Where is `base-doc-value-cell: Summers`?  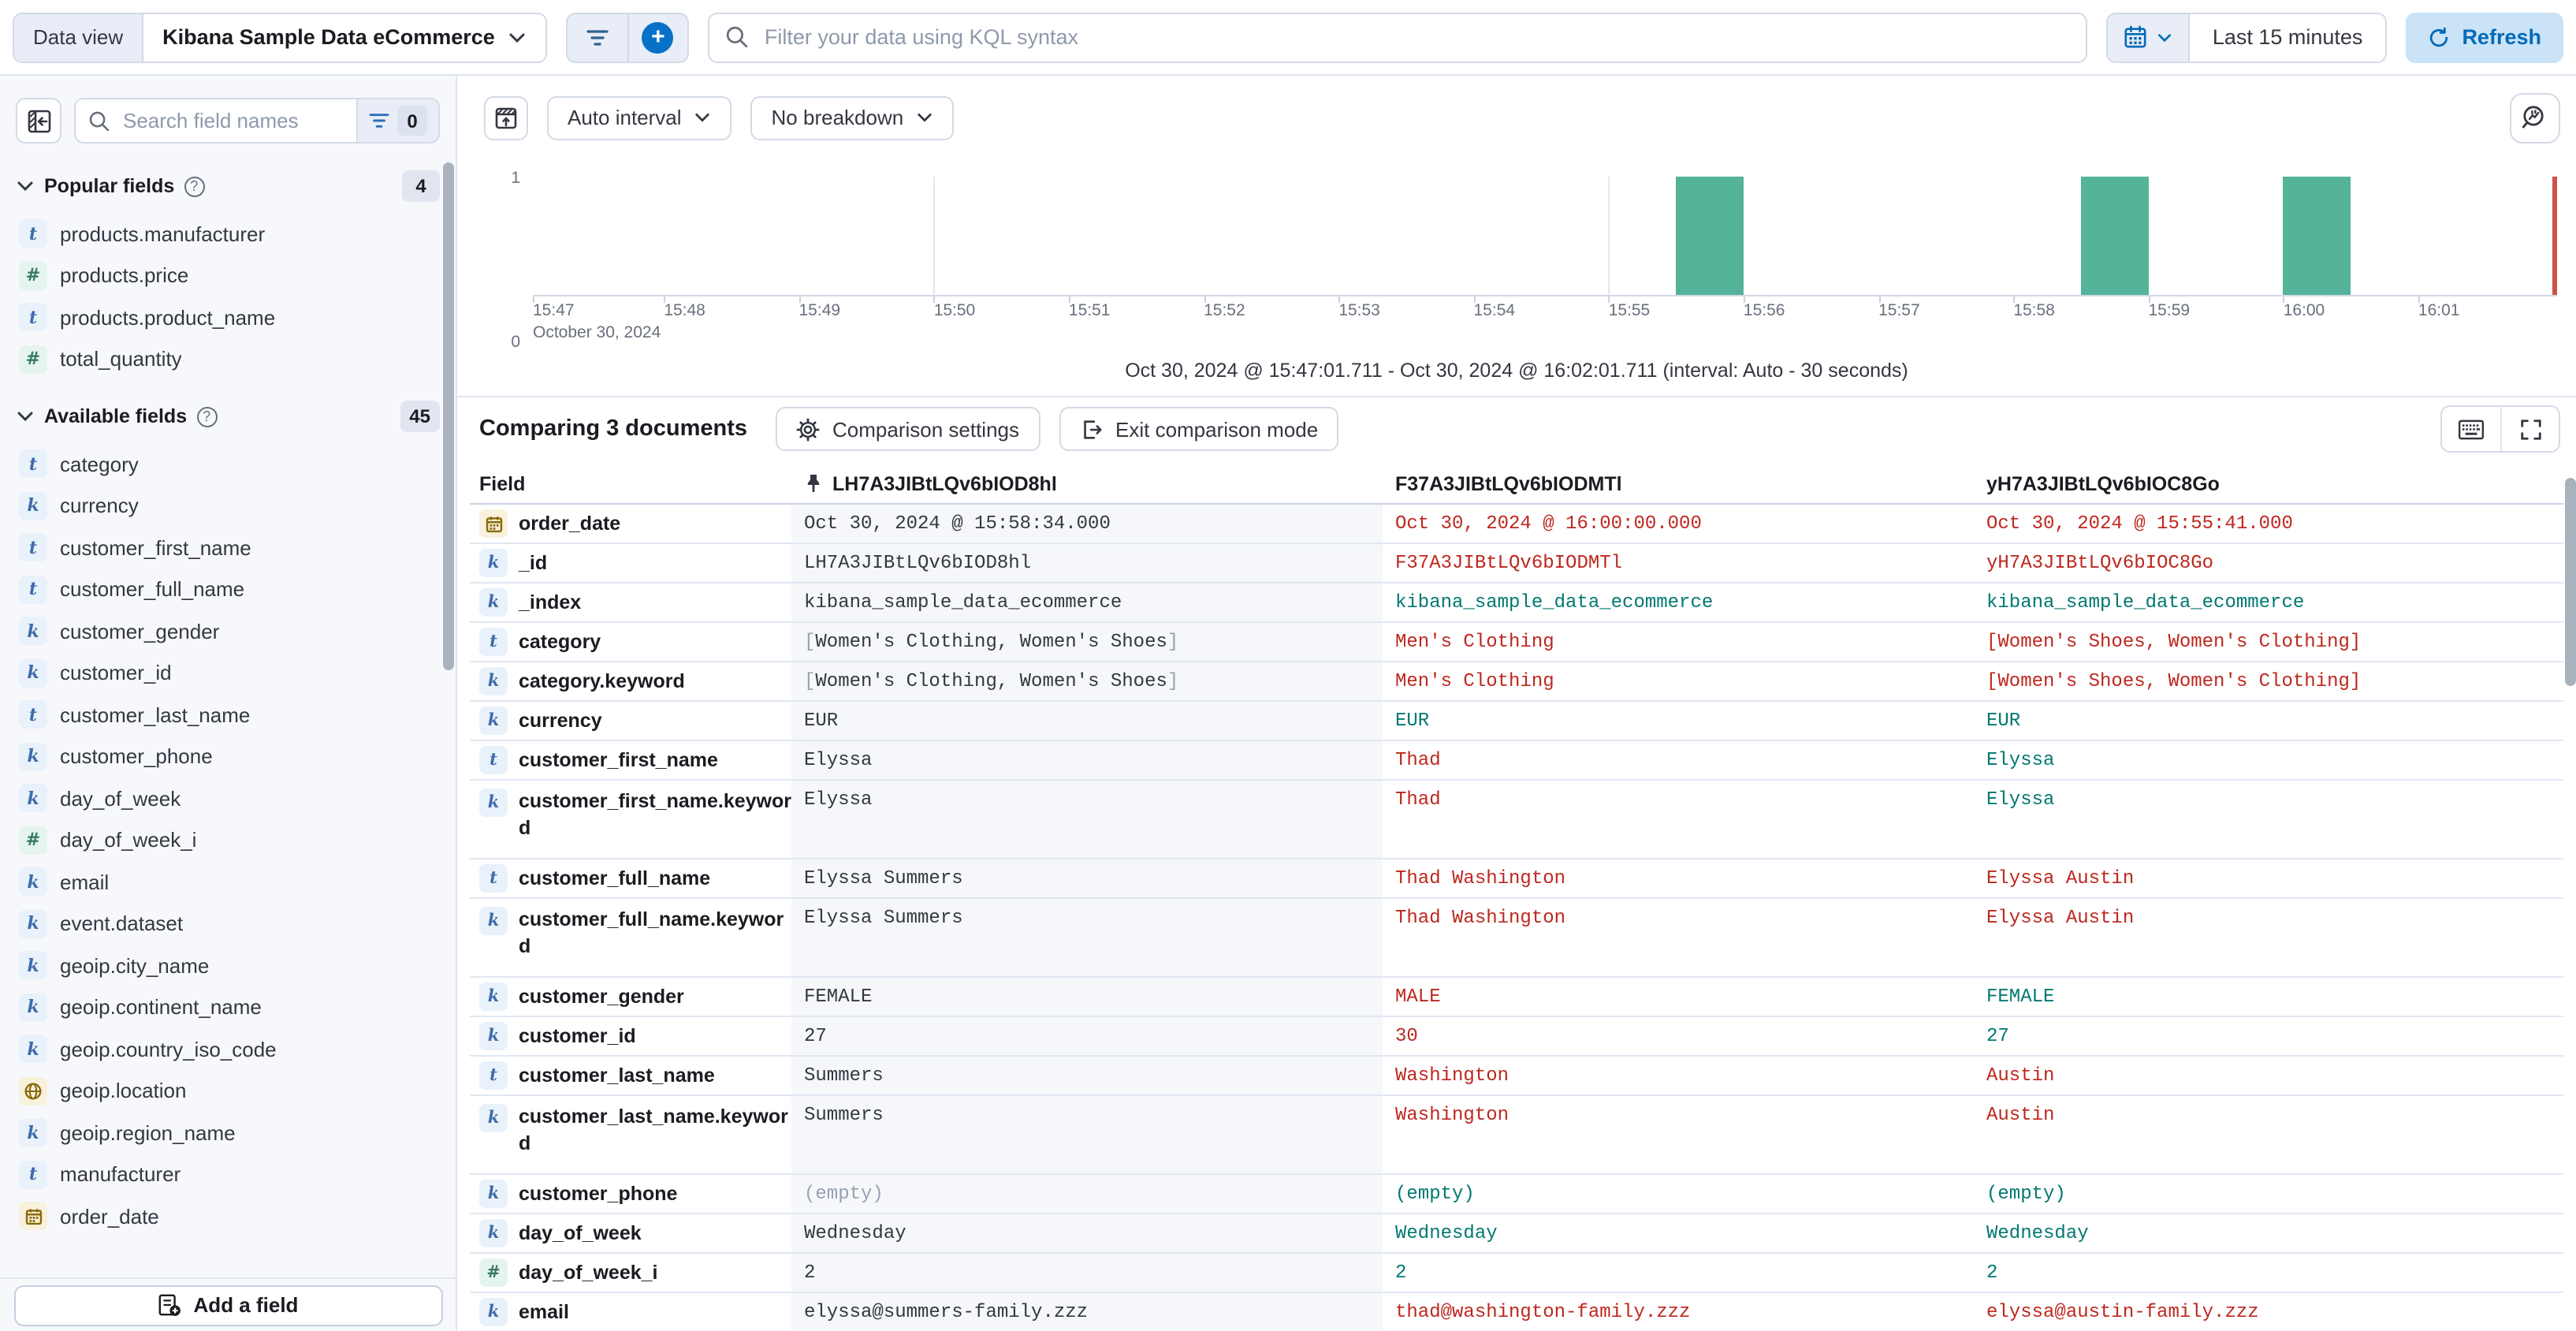 base-doc-value-cell: Summers is located at coordinates (1087, 1075).